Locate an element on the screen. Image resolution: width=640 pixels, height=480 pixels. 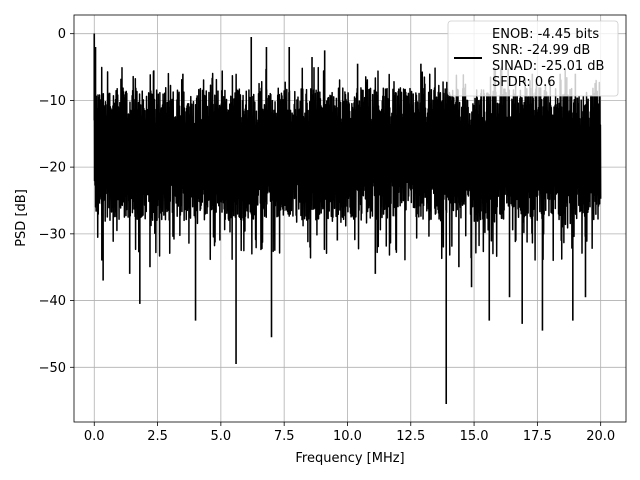
y-tick-label: −40 is located at coordinates (52, 301).